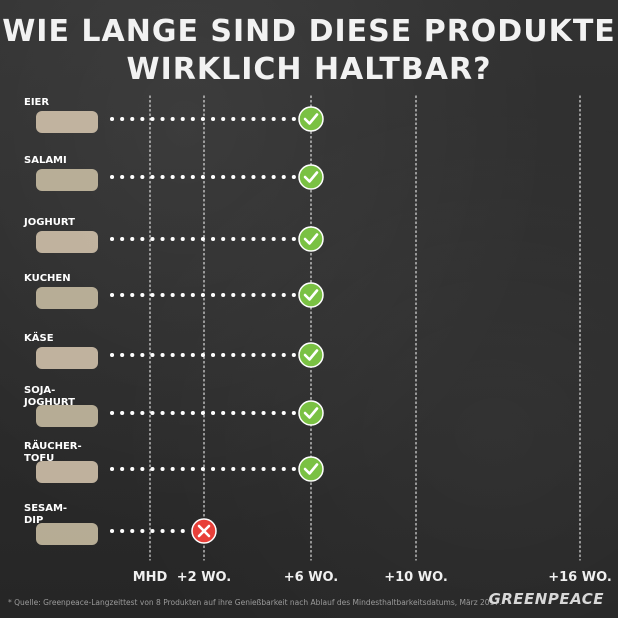  Describe the element at coordinates (204, 577) in the screenshot. I see `x-tick-label-1: +2 WO.` at that location.